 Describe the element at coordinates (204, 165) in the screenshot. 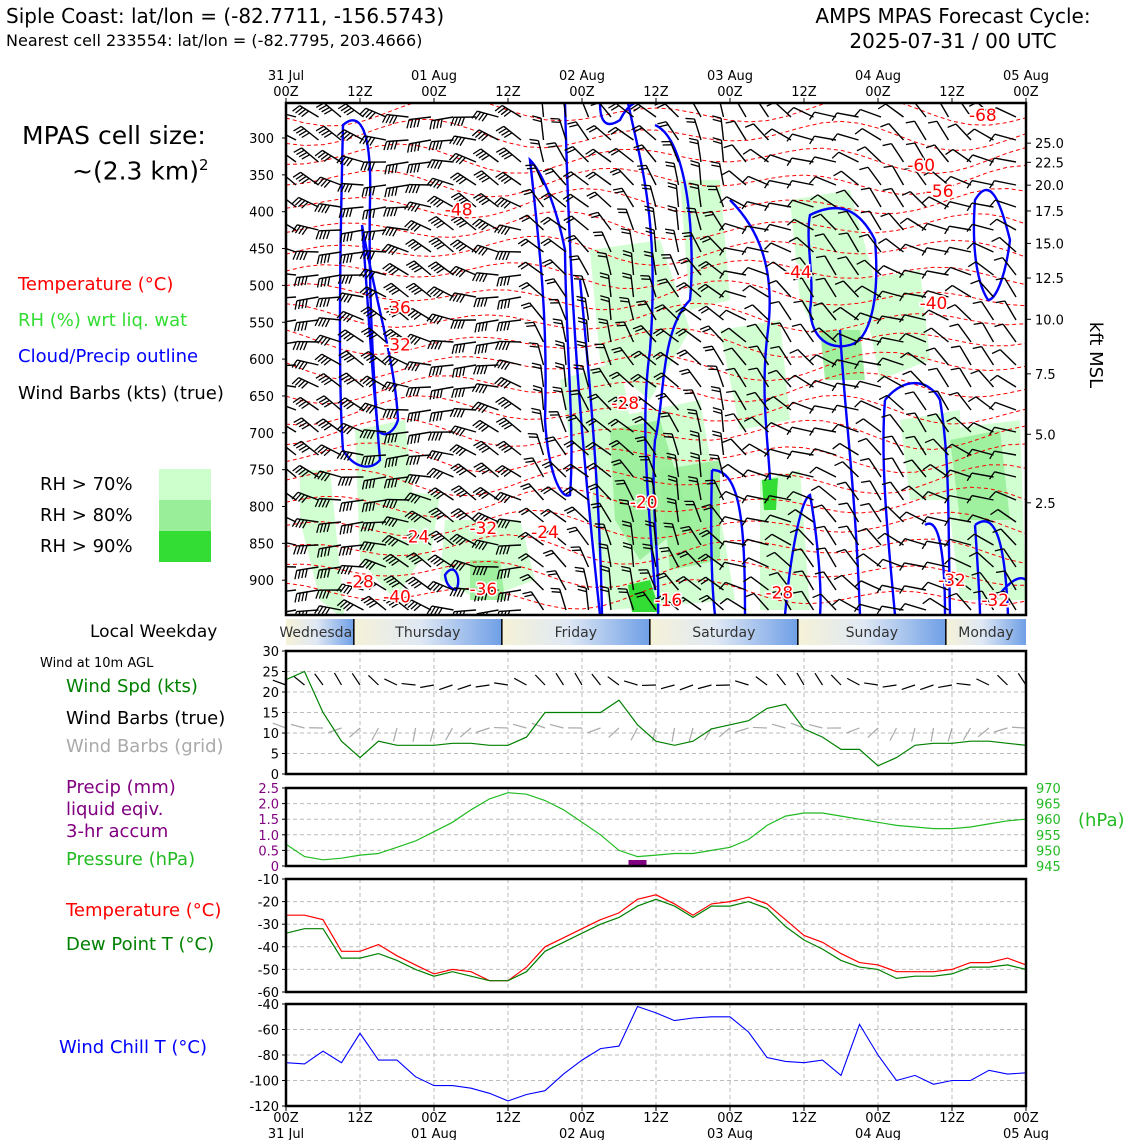

I see `cell-size-sup: 2` at that location.